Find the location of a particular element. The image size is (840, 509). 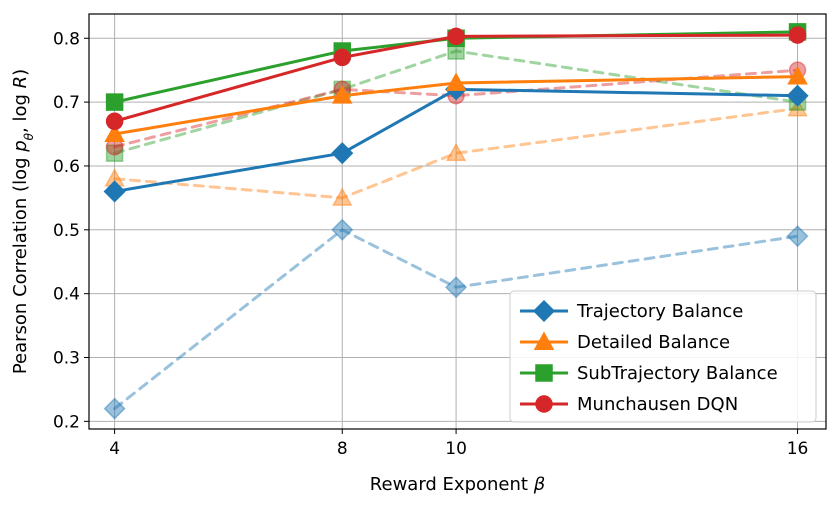

y-tick-label: 0.5 is located at coordinates (66, 231).